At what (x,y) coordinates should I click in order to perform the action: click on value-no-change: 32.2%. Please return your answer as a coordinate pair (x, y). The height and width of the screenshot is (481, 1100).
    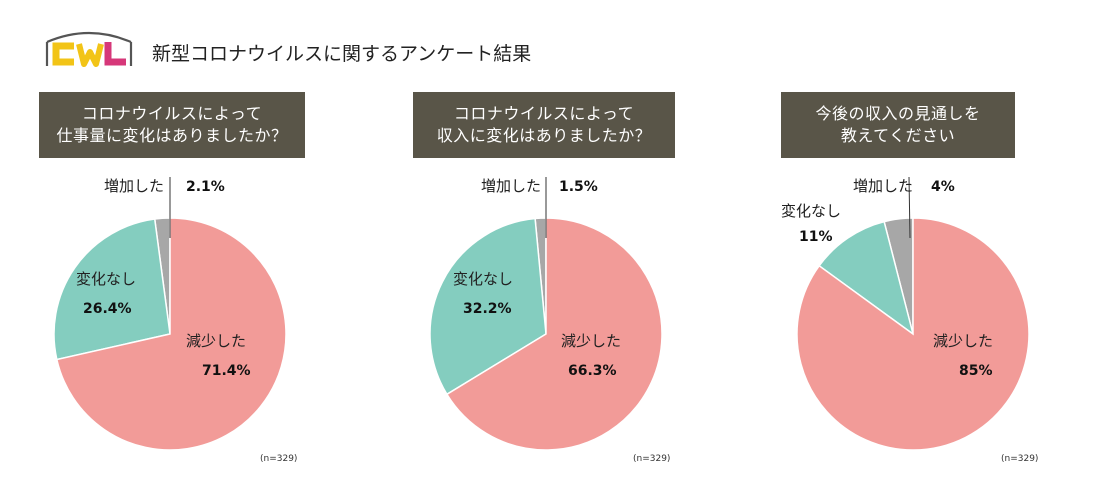
    Looking at the image, I should click on (487, 309).